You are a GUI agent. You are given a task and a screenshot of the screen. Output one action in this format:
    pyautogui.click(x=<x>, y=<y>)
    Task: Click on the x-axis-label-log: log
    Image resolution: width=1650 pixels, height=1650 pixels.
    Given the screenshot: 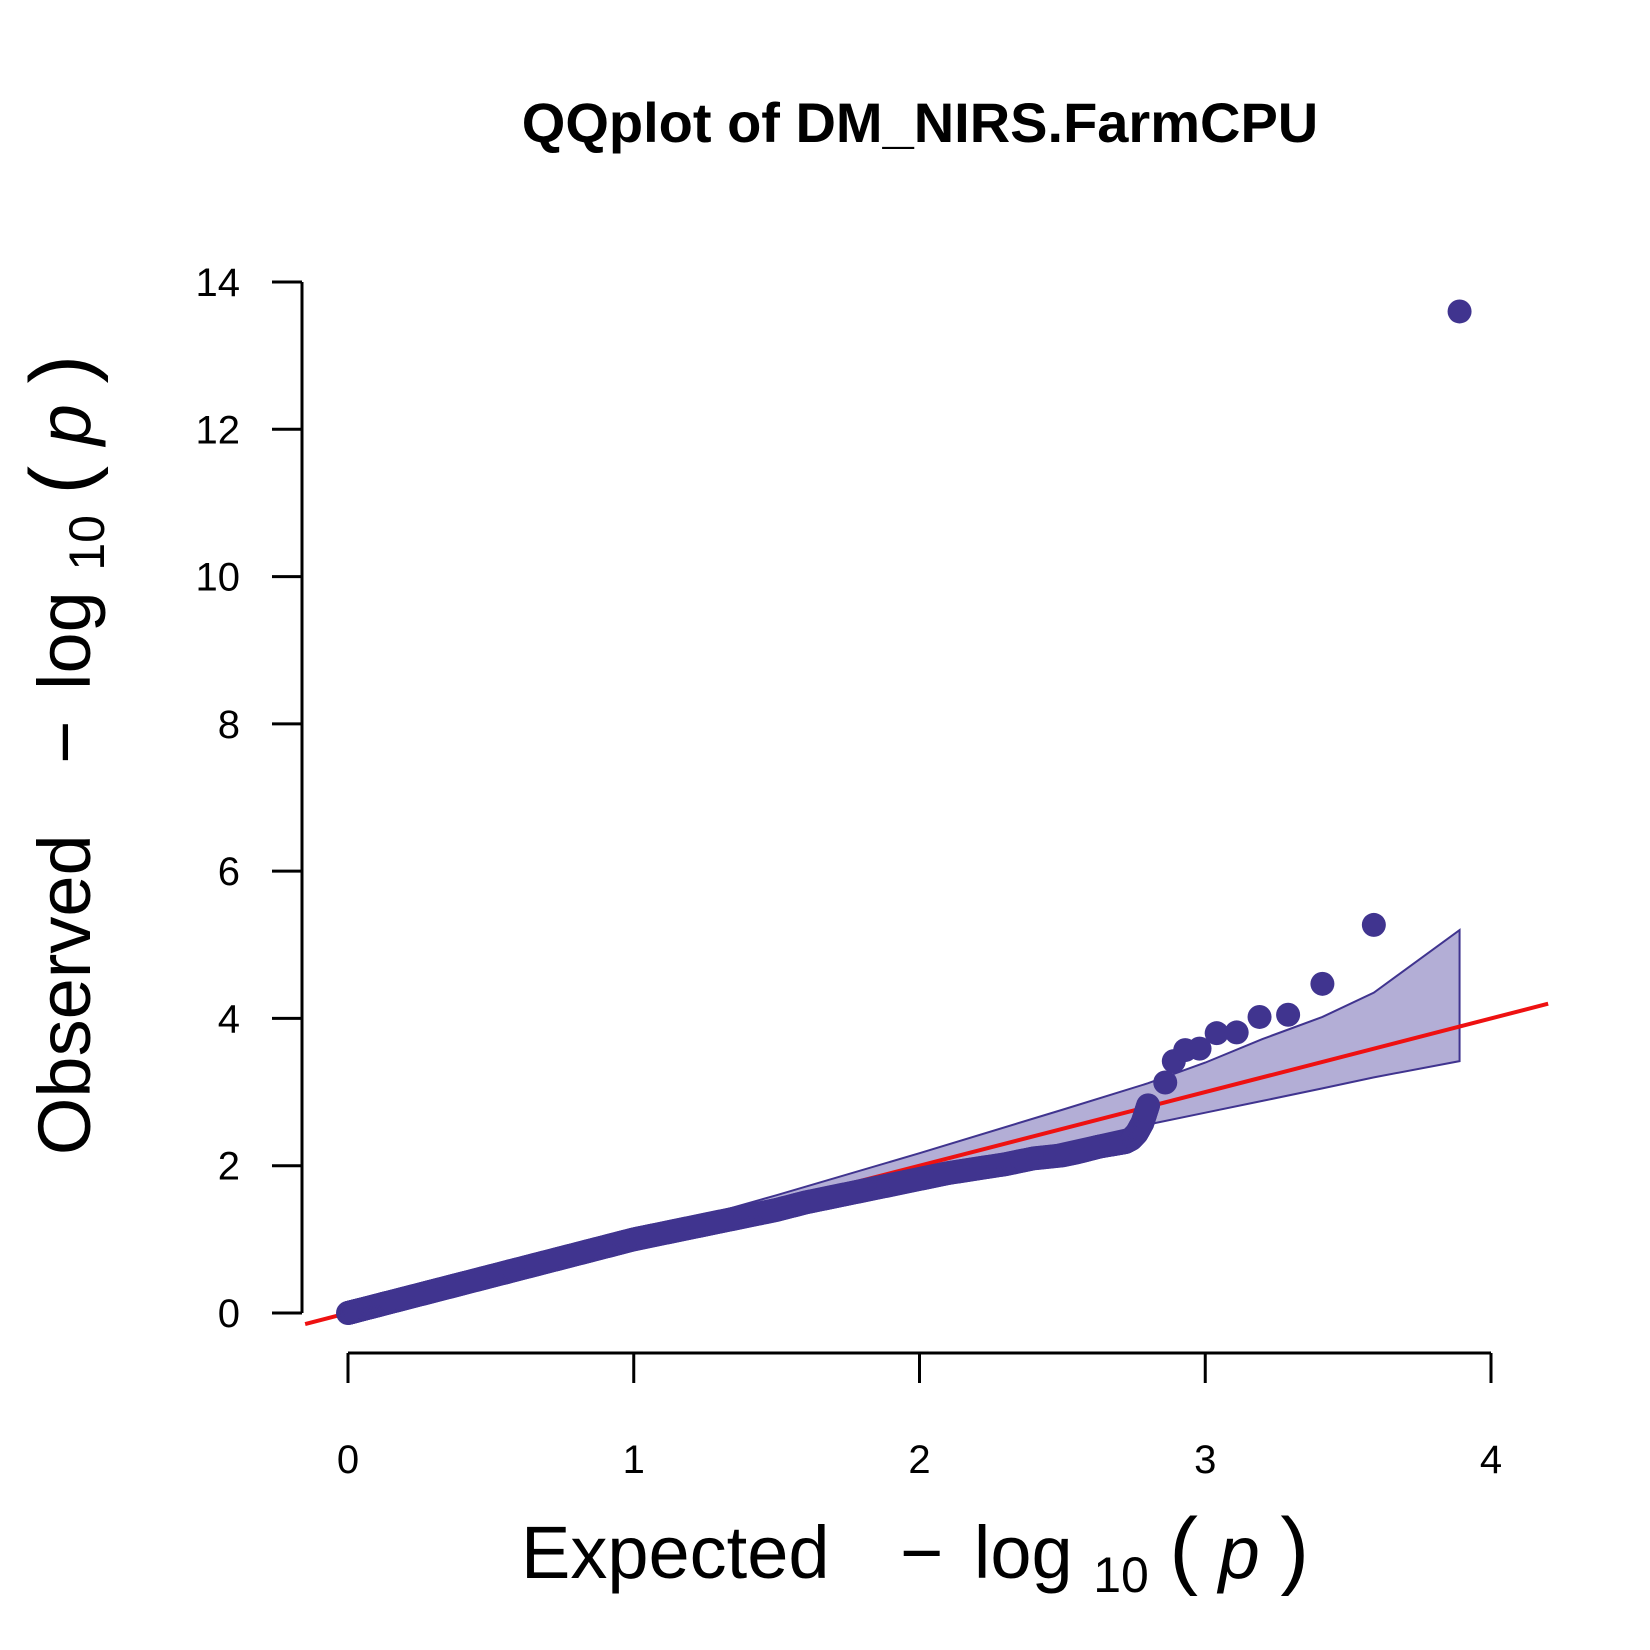 What is the action you would take?
    pyautogui.click(x=1023, y=1552)
    